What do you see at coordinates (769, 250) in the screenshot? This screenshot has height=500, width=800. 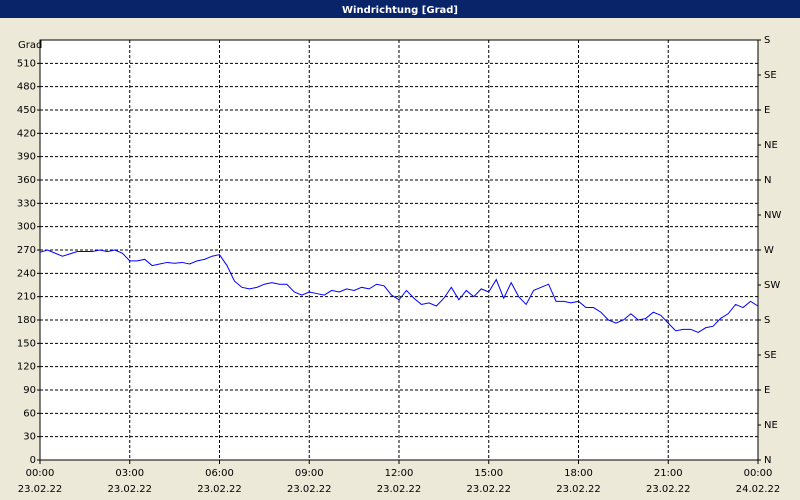 I see `y2-tick-label: W` at bounding box center [769, 250].